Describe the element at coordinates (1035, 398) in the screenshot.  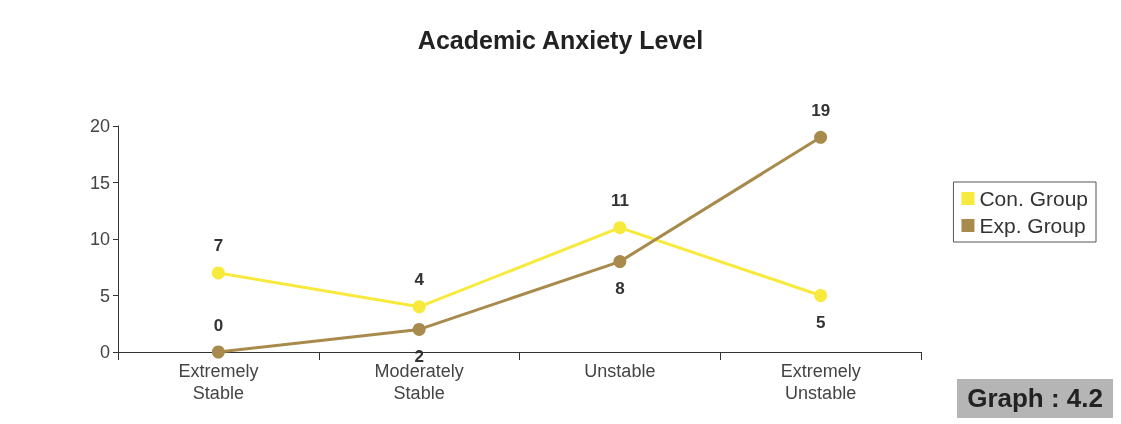
I see `text: Graph : 4.2` at that location.